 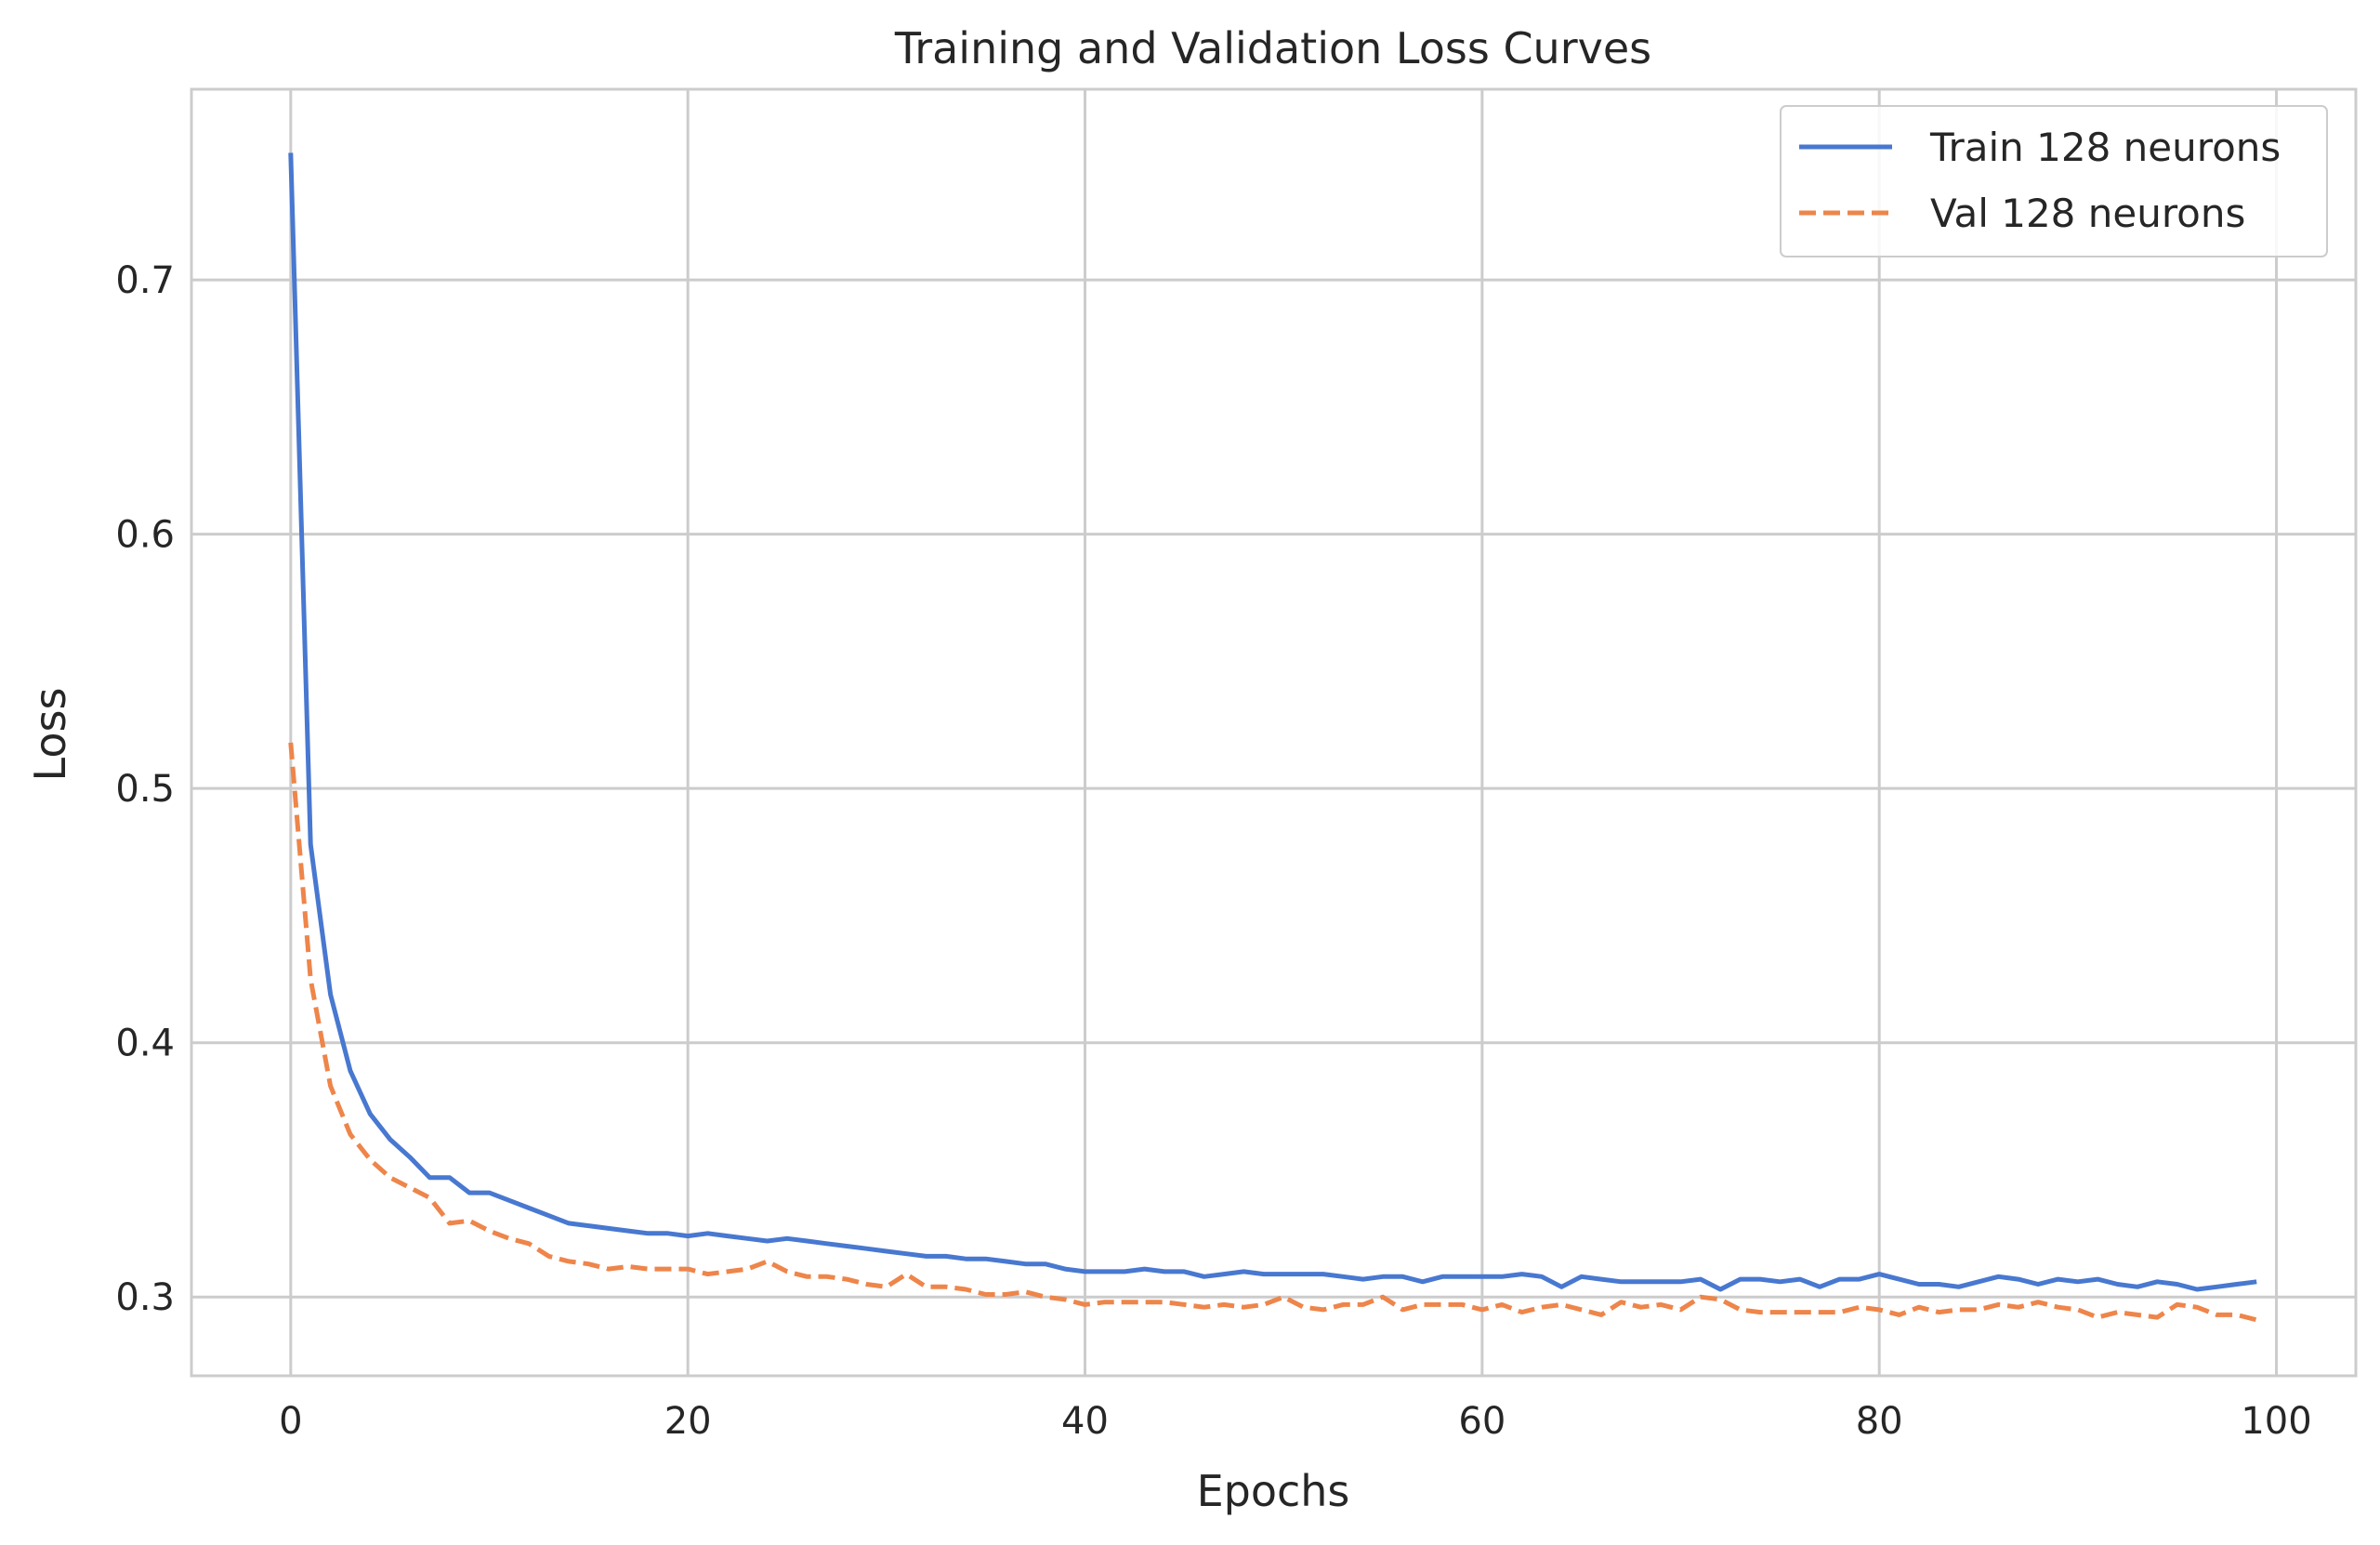 I want to click on x-tick-label: 80, so click(x=1879, y=1422).